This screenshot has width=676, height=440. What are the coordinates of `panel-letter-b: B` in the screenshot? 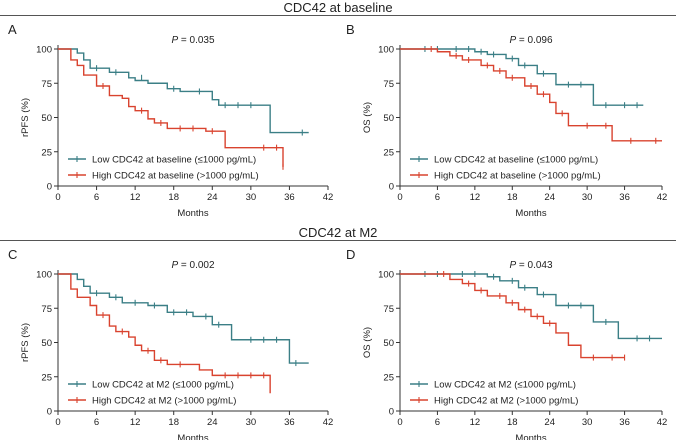 It's located at (350, 29).